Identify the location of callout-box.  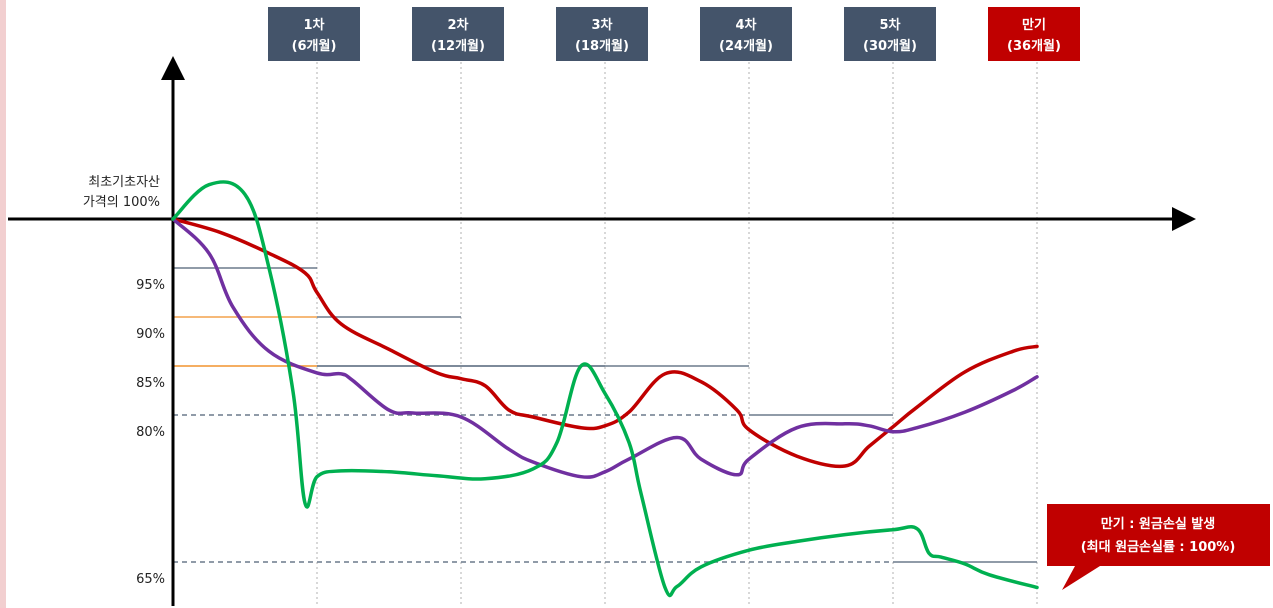
(1158, 547).